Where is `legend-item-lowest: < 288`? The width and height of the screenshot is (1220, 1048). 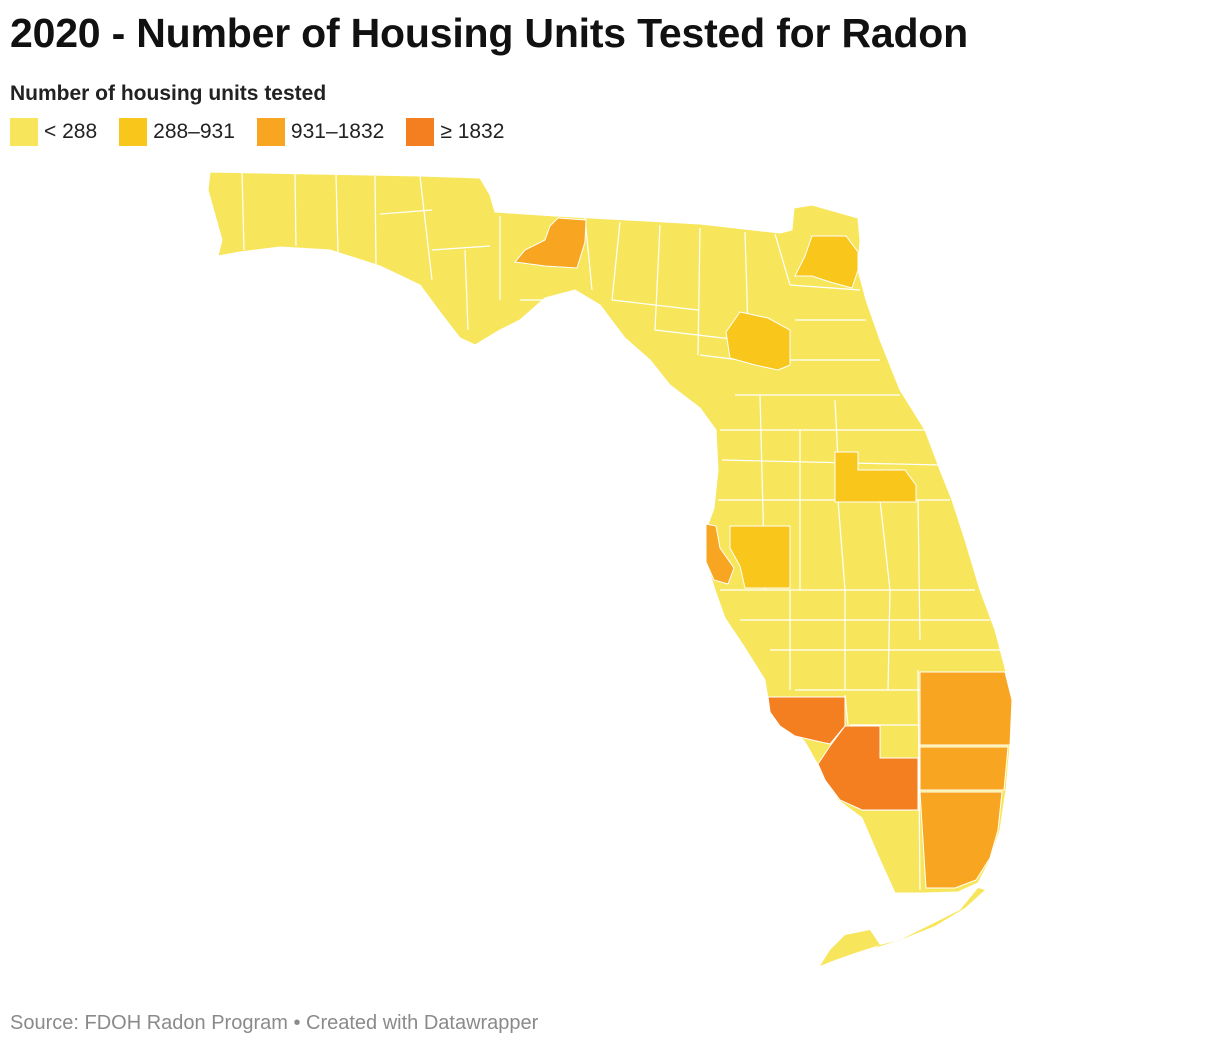 legend-item-lowest: < 288 is located at coordinates (53, 132).